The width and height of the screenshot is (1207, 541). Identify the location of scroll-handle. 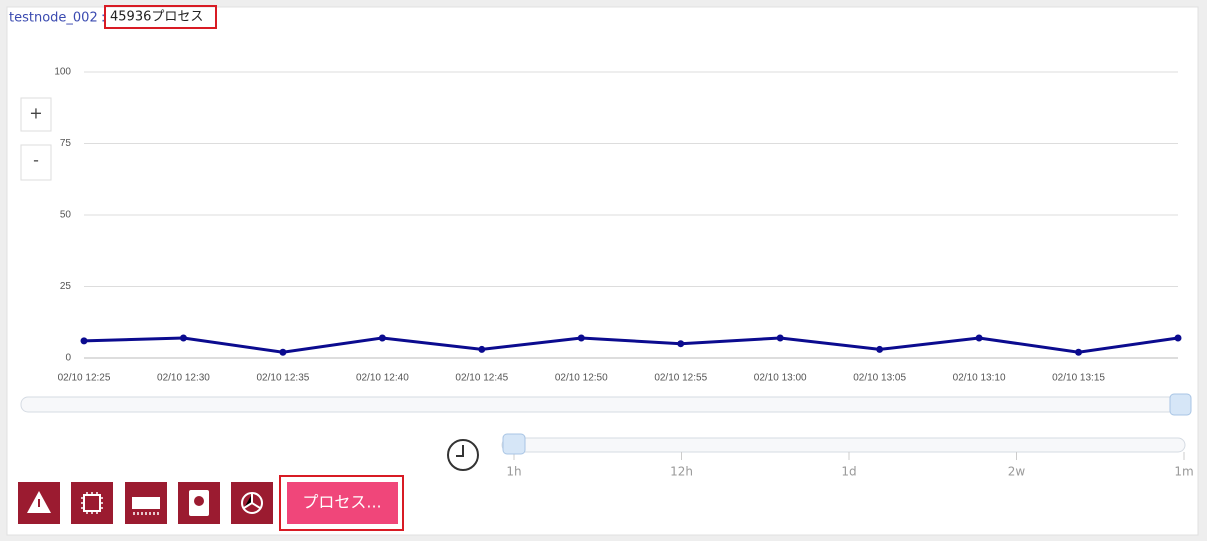
(1180, 404).